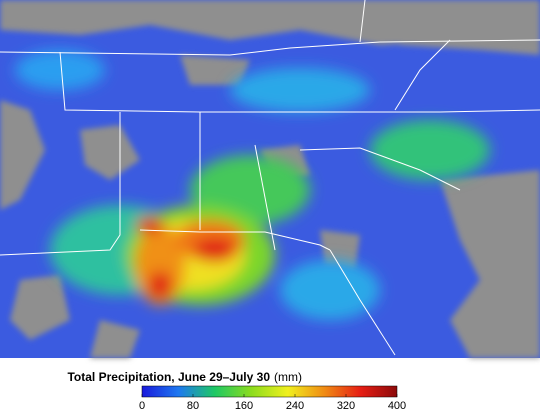 This screenshot has width=540, height=412. What do you see at coordinates (397, 406) in the screenshot?
I see `colorbar-tick-label: 400` at bounding box center [397, 406].